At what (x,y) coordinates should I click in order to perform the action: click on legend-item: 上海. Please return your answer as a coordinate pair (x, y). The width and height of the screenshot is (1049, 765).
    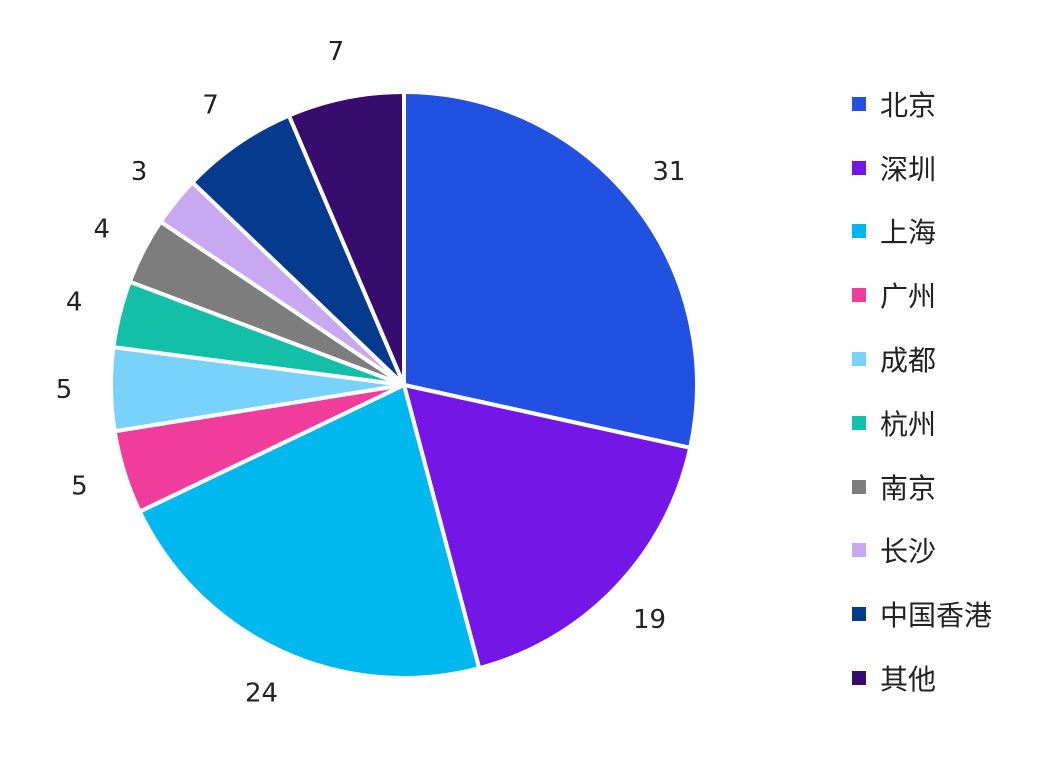
    Looking at the image, I should click on (947, 232).